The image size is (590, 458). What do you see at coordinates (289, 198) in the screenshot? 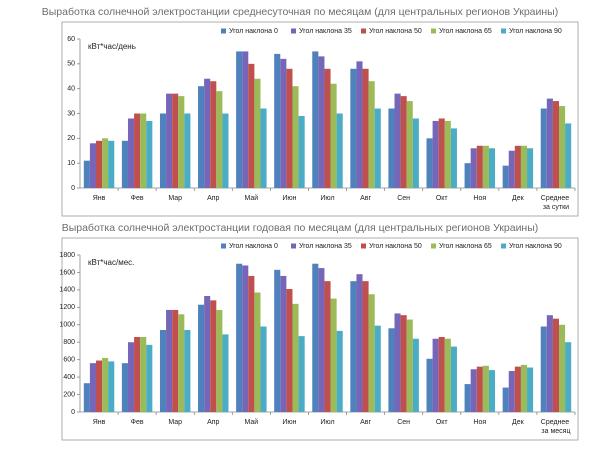
I see `x-tick-label: Июн` at bounding box center [289, 198].